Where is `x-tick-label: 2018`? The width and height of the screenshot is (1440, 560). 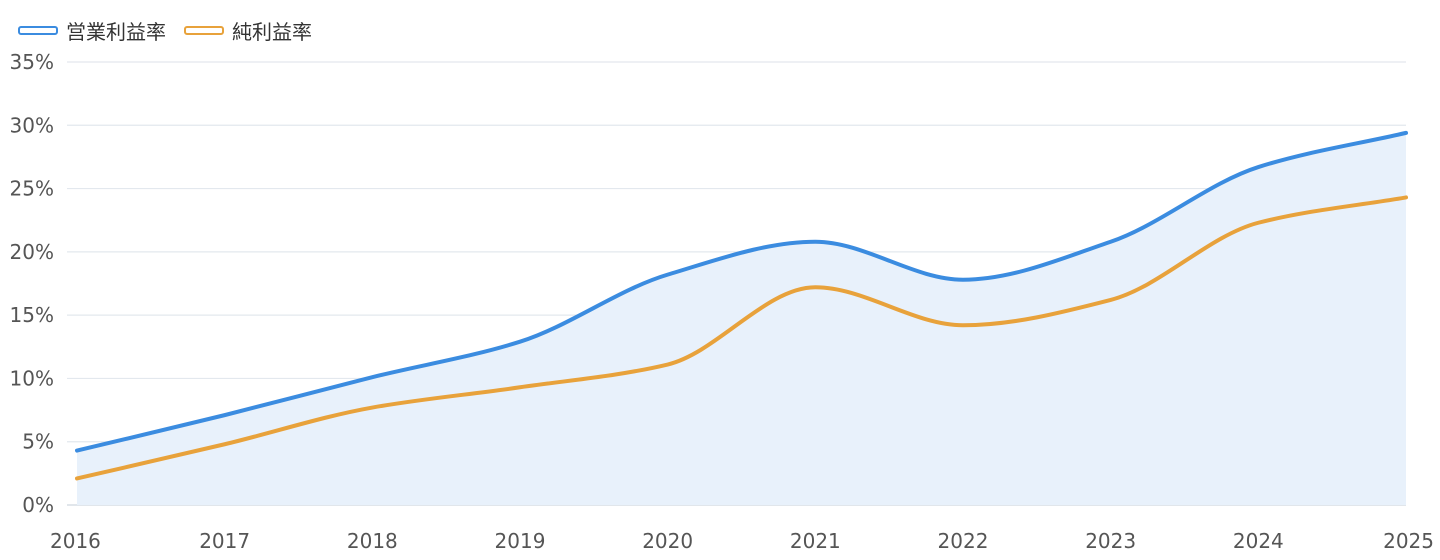 x-tick-label: 2018 is located at coordinates (372, 541).